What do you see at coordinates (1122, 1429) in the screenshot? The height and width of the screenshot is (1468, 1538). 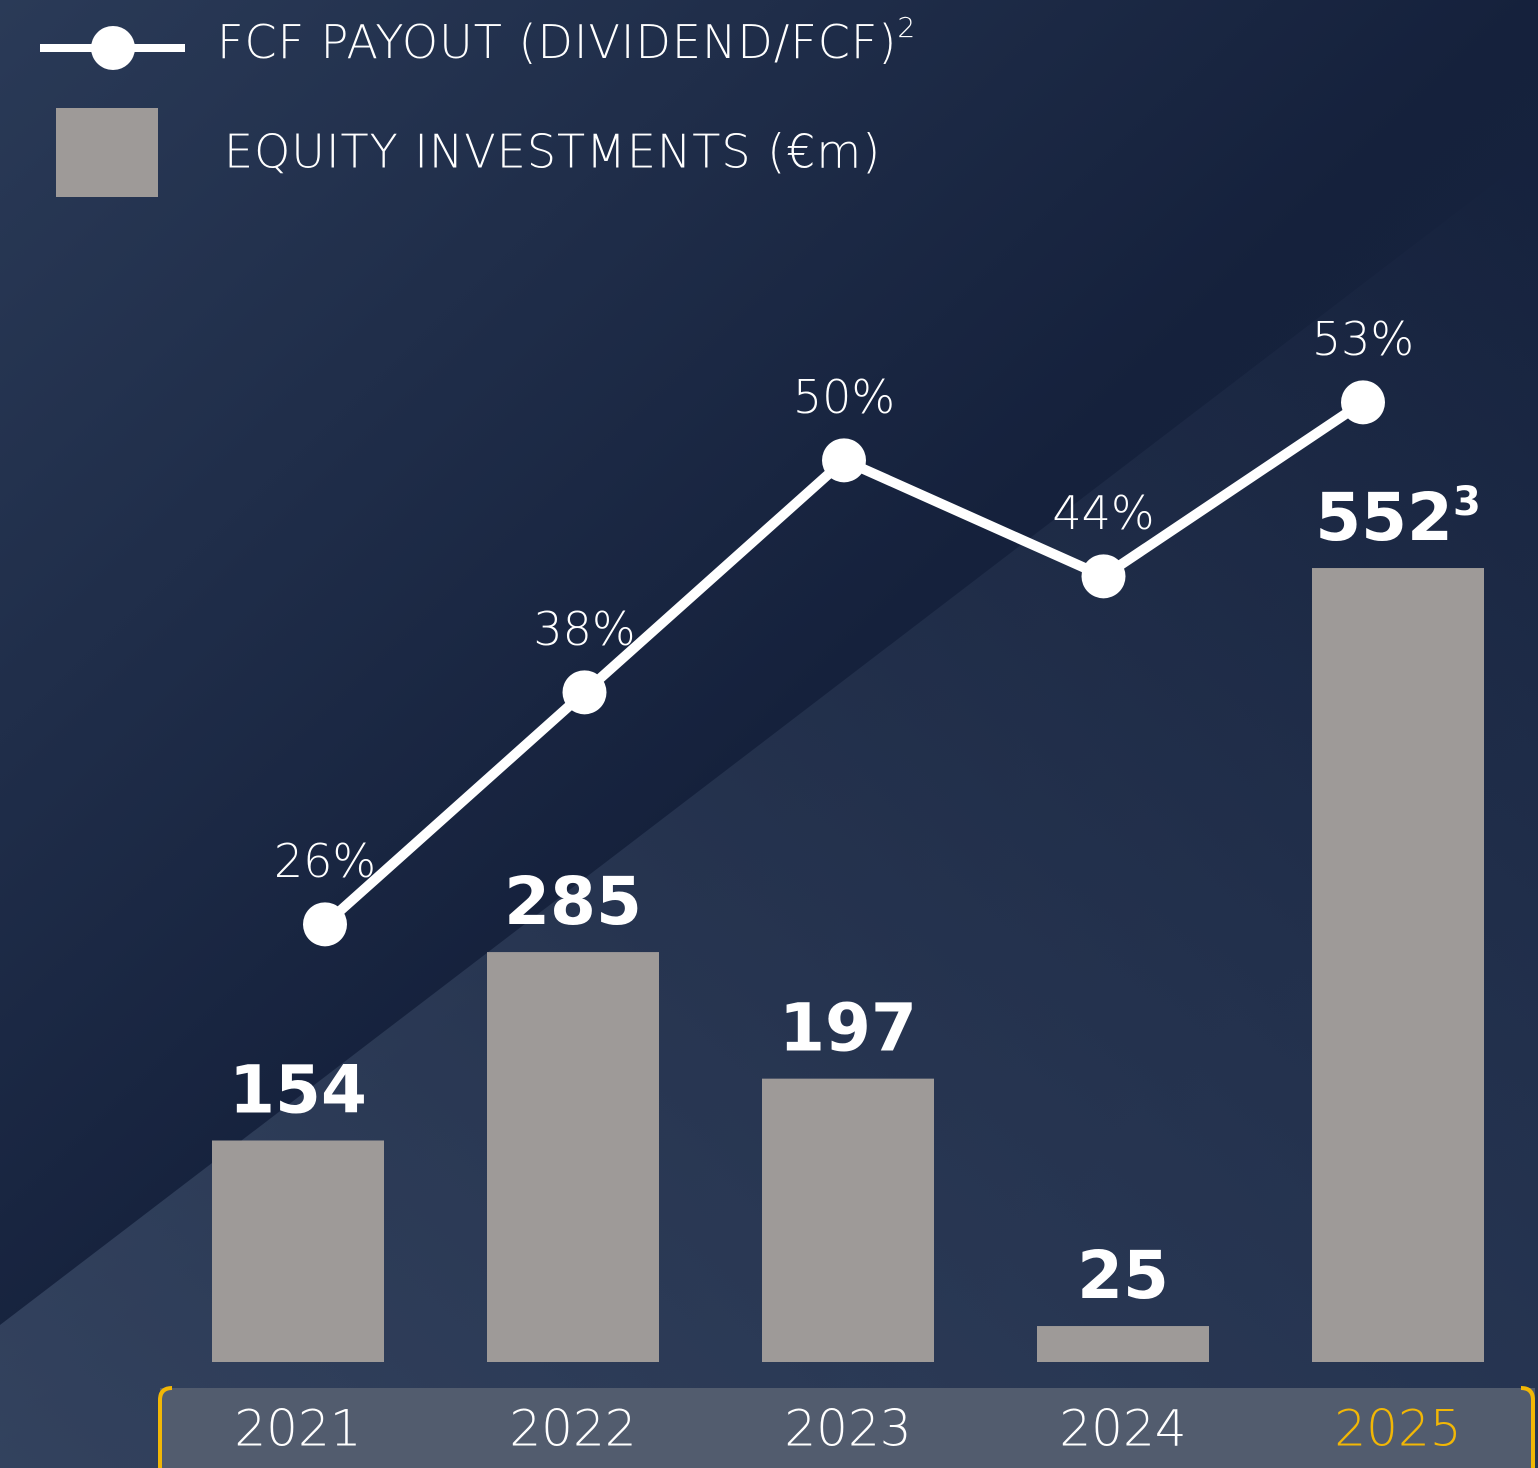 I see `x-tick-label: 2024` at bounding box center [1122, 1429].